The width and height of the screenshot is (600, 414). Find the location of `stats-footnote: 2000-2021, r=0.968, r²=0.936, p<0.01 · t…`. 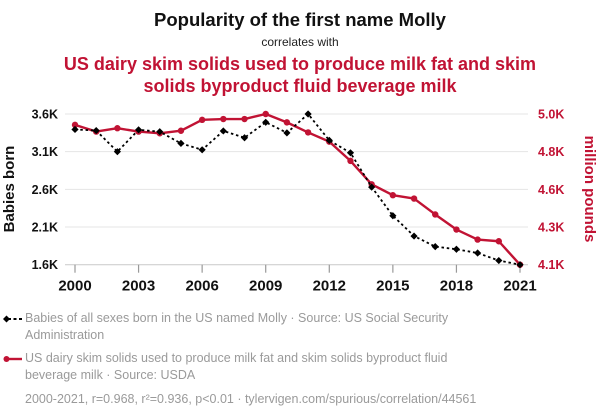

stats-footnote: 2000-2021, r=0.968, r²=0.936, p<0.01 · t… is located at coordinates (251, 399).